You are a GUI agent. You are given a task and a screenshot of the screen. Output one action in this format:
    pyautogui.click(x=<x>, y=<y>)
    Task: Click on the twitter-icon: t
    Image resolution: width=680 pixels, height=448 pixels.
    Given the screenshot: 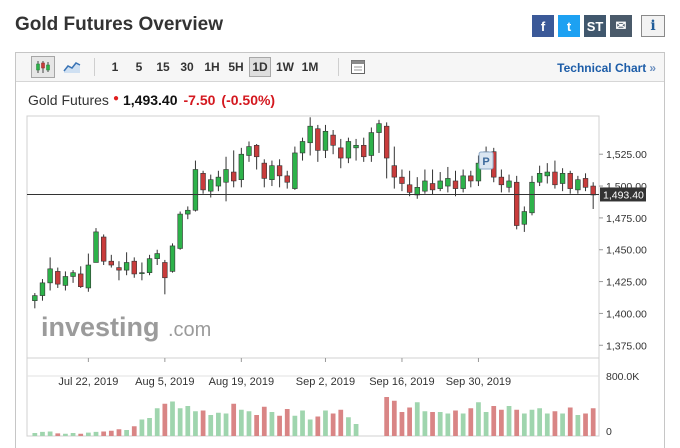 What is the action you would take?
    pyautogui.click(x=569, y=26)
    